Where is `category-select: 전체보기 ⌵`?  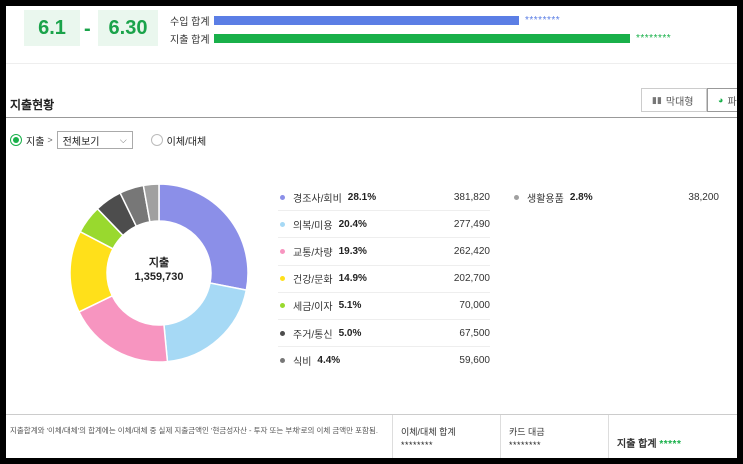 category-select: 전체보기 ⌵ is located at coordinates (94, 140).